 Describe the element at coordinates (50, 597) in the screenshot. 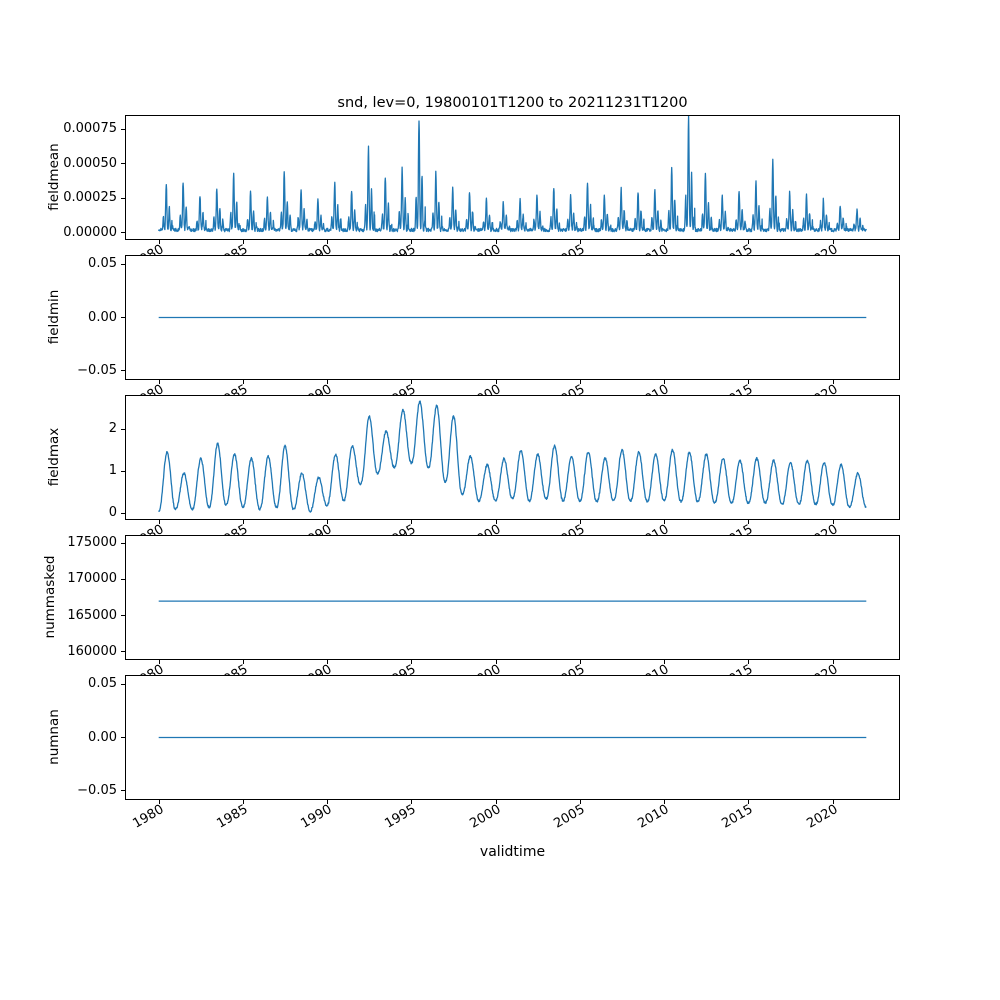

I see `ylabel-nummasked: nummasked` at that location.